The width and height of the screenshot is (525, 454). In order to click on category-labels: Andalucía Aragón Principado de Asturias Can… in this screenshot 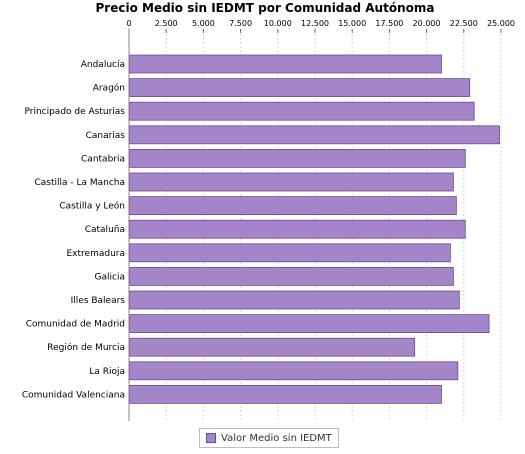, I will do `click(73, 230)`.